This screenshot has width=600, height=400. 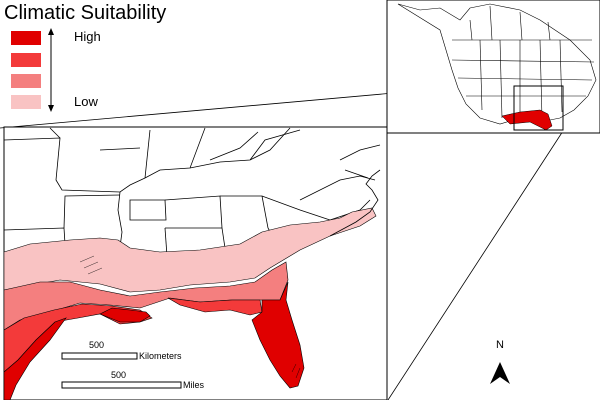 What do you see at coordinates (538, 108) in the screenshot?
I see `inset-extent-box` at bounding box center [538, 108].